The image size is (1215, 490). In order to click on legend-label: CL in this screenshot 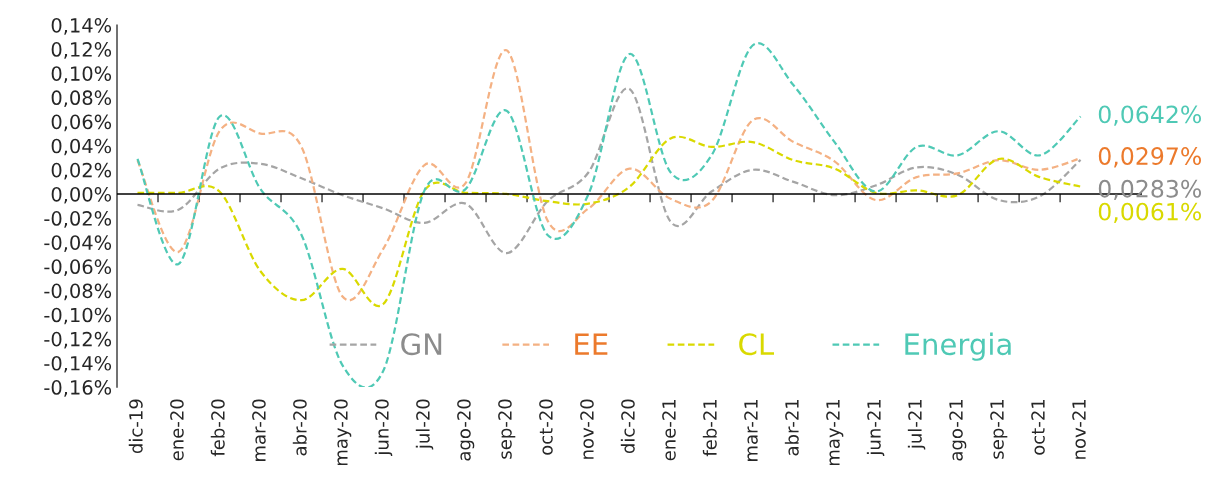, I will do `click(757, 344)`.